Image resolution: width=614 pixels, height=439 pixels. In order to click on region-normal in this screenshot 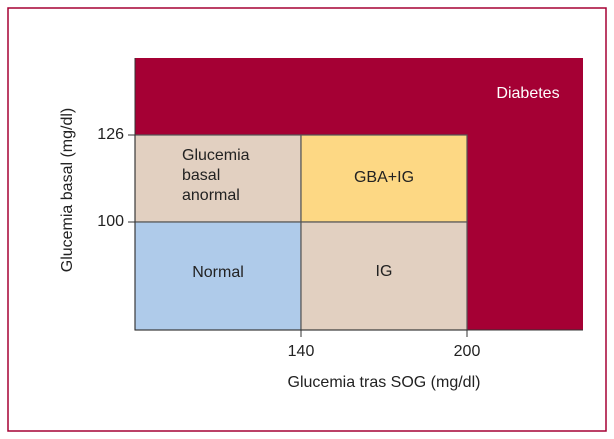, I will do `click(218, 276)`.